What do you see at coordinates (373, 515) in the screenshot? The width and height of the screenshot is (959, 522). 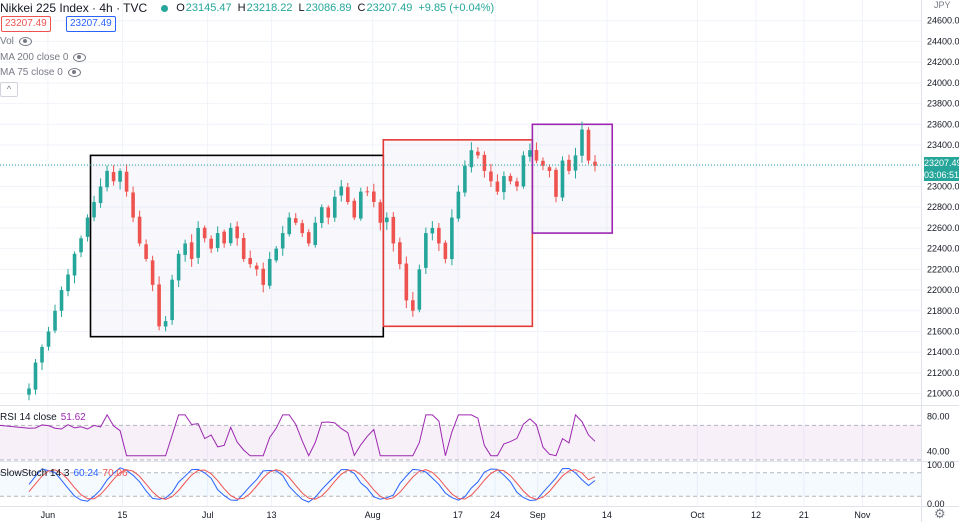 I see `x-tick-label: Aug` at bounding box center [373, 515].